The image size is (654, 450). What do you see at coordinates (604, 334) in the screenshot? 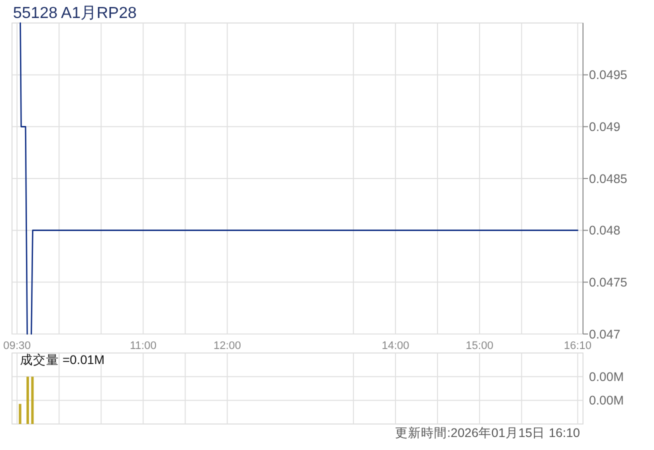
I see `y-tick-label: 0.047` at bounding box center [604, 334].